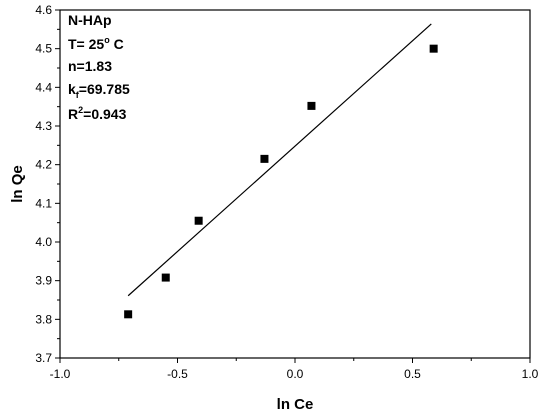  I want to click on y-tick-label: 4.5, so click(43, 49).